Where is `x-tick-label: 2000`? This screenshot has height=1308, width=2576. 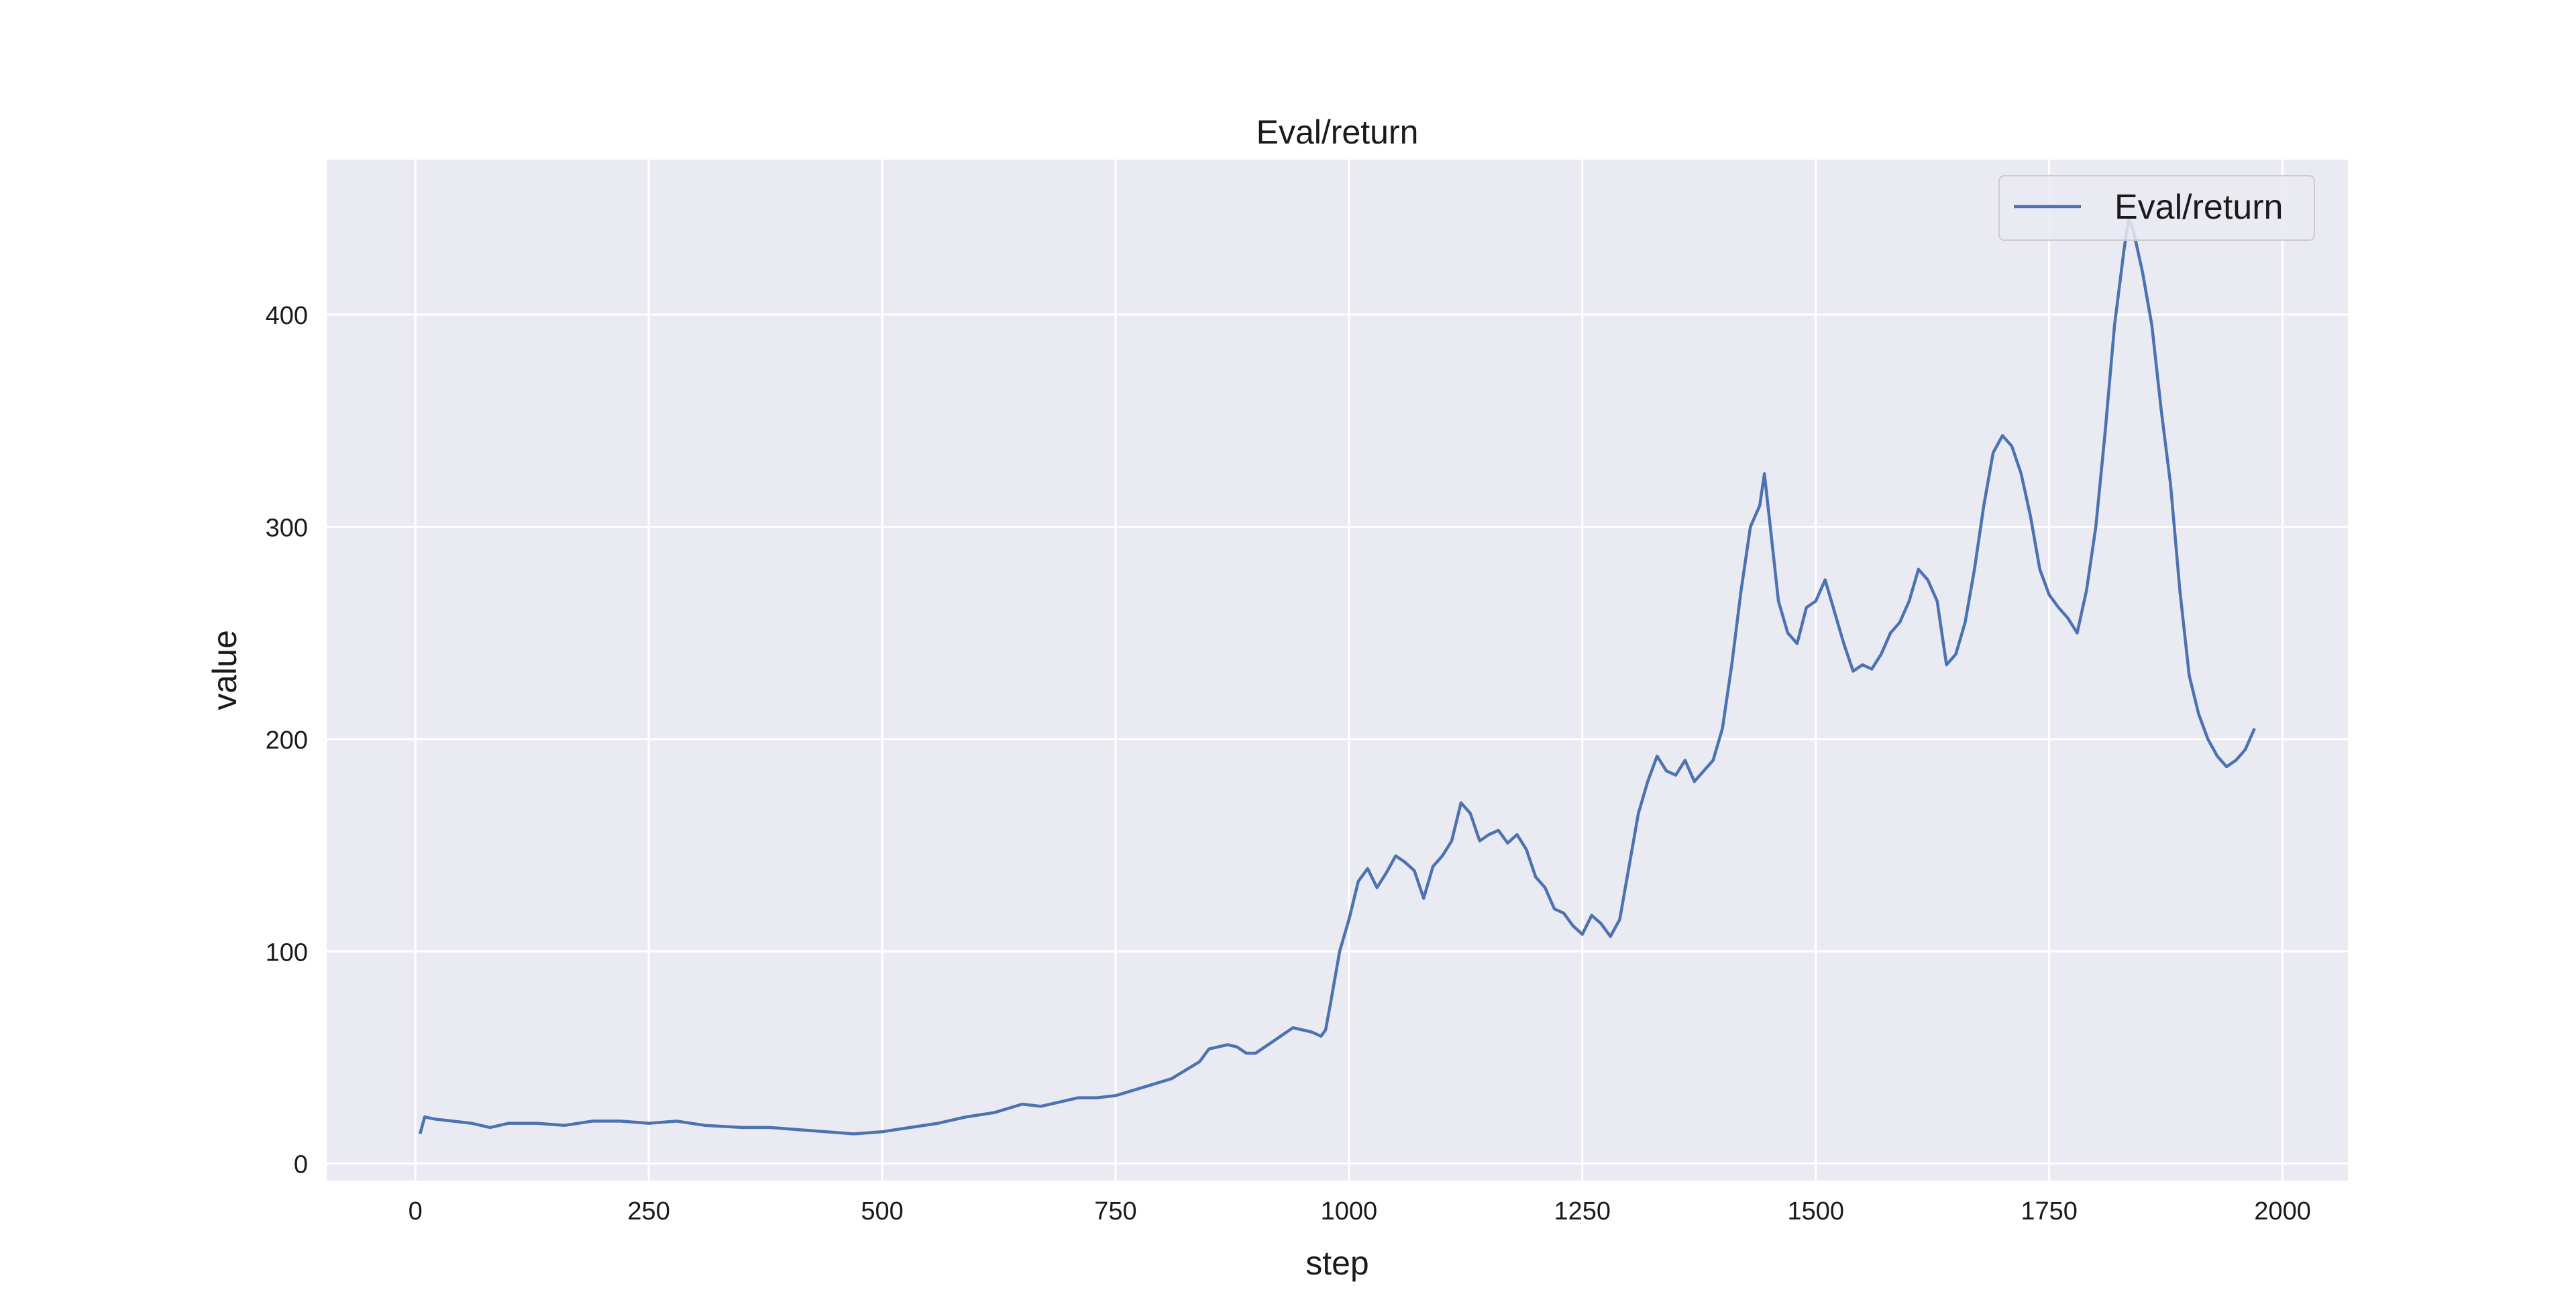 x-tick-label: 2000 is located at coordinates (2282, 1211).